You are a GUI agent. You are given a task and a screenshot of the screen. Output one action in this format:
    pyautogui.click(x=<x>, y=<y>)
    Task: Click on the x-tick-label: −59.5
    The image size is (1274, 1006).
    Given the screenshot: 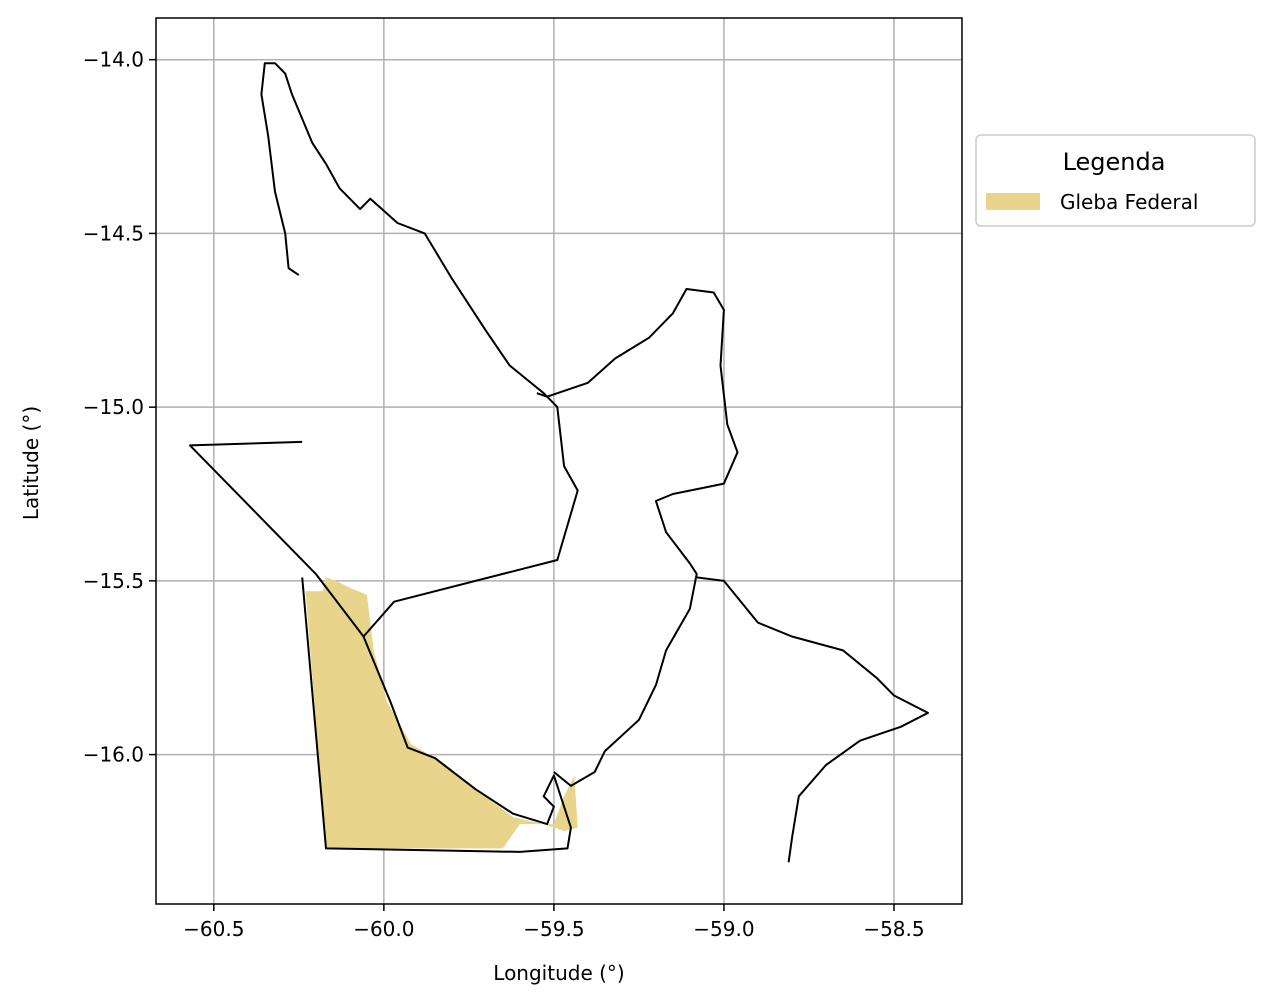 What is the action you would take?
    pyautogui.click(x=553, y=929)
    